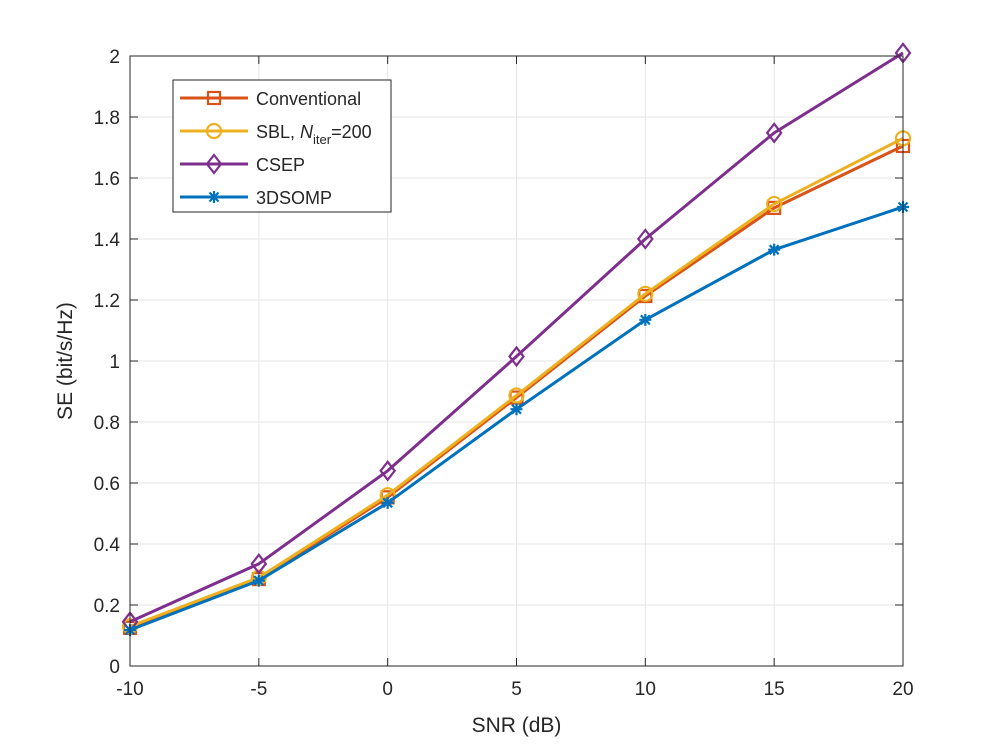  Describe the element at coordinates (645, 689) in the screenshot. I see `x-tick-label: 10` at that location.